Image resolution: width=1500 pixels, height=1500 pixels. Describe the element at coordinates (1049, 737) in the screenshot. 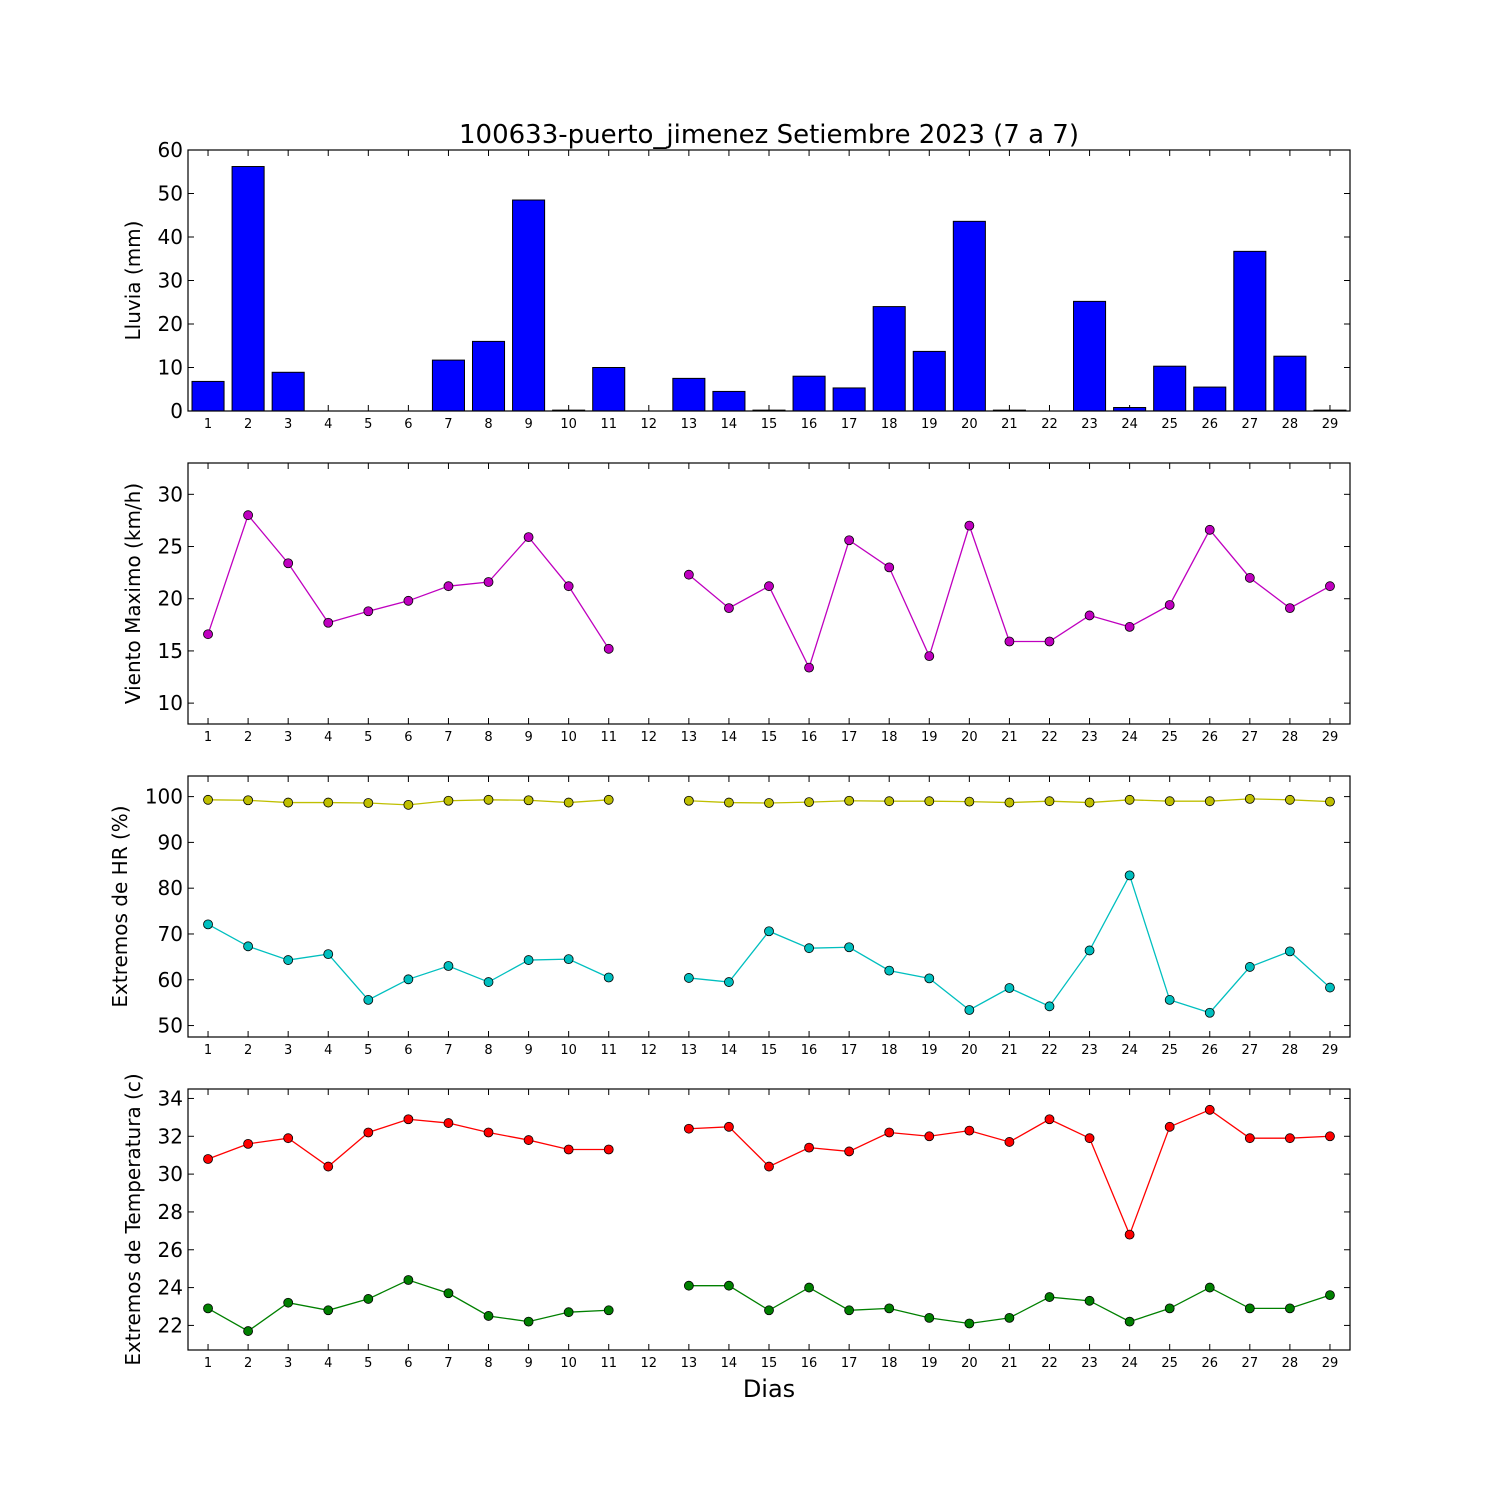

I see `x-tick-label: 22` at that location.